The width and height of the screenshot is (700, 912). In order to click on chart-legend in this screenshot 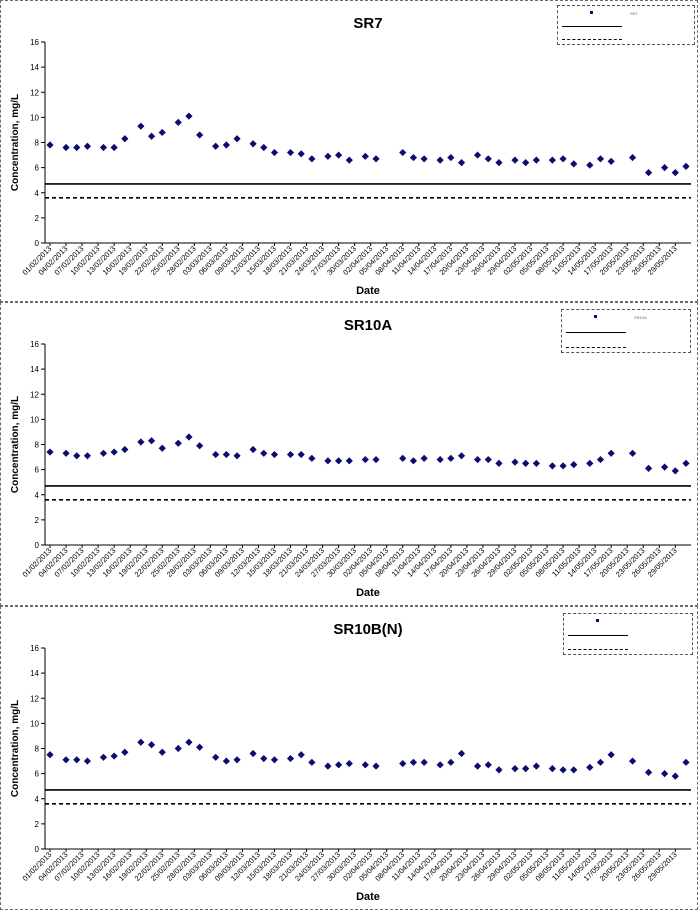, I will do `click(628, 634)`.